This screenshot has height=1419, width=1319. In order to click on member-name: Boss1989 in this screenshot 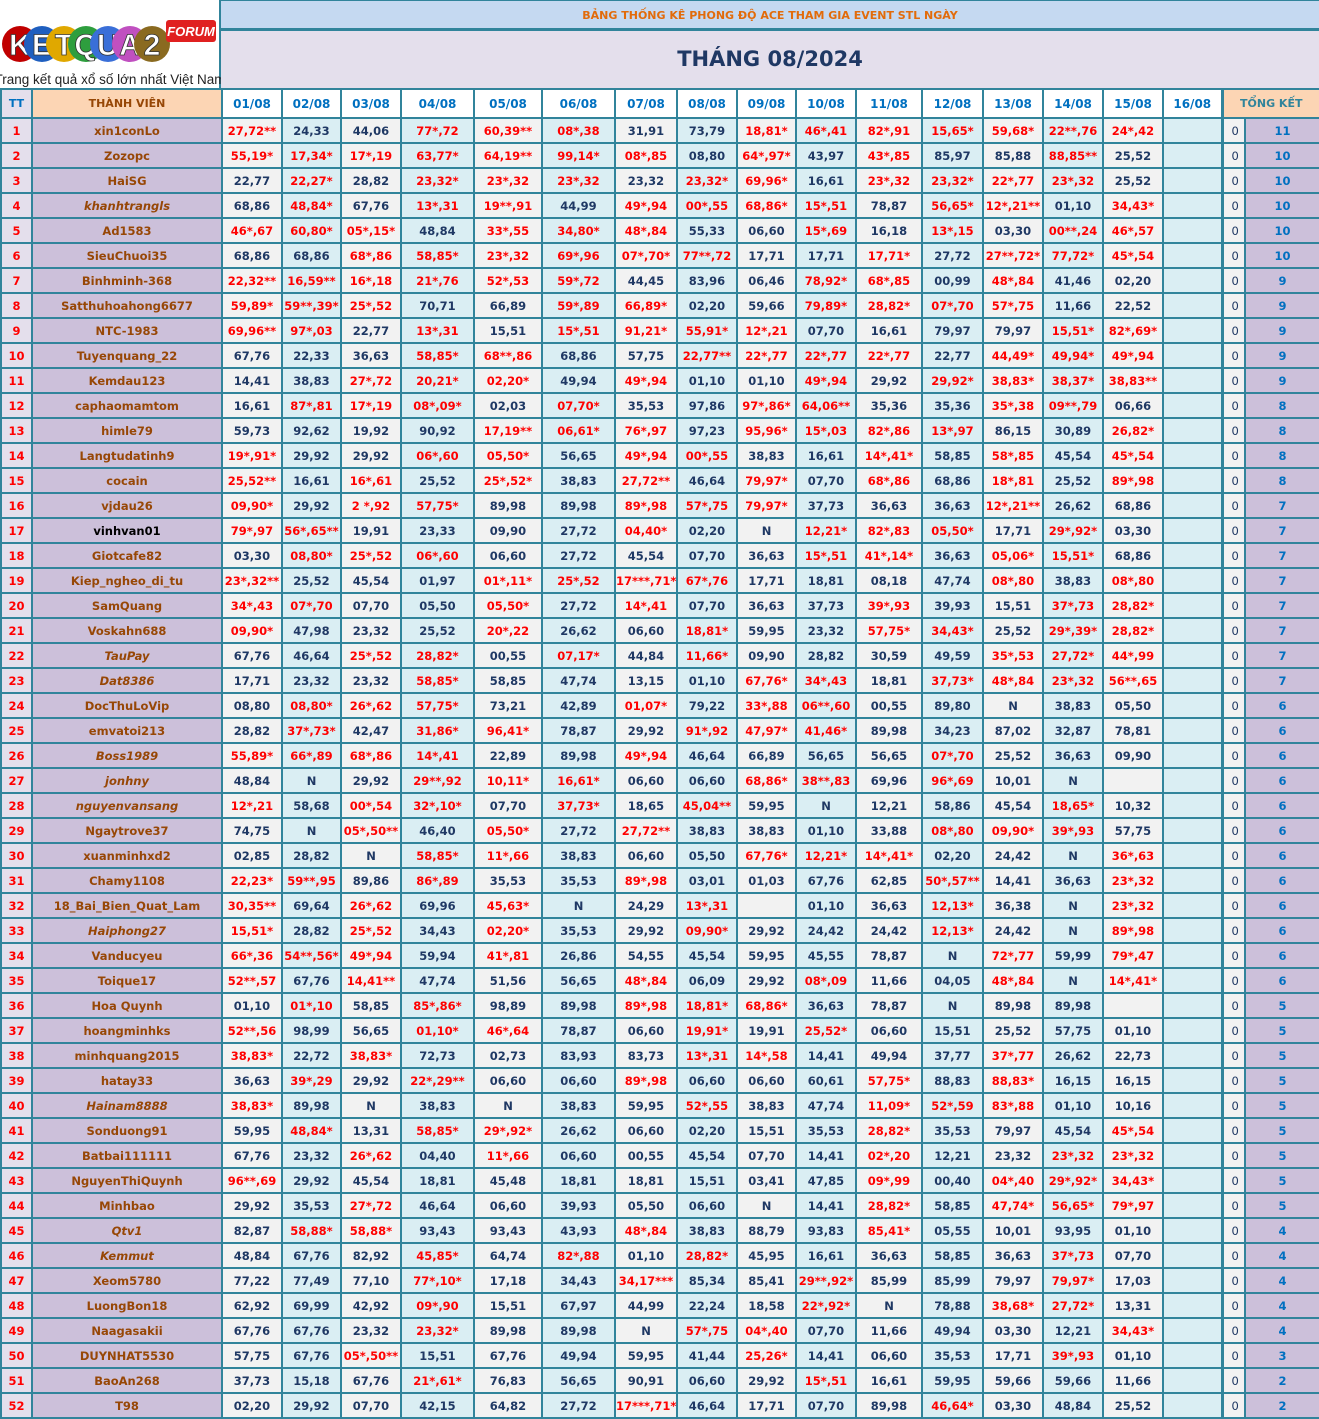, I will do `click(127, 755)`.